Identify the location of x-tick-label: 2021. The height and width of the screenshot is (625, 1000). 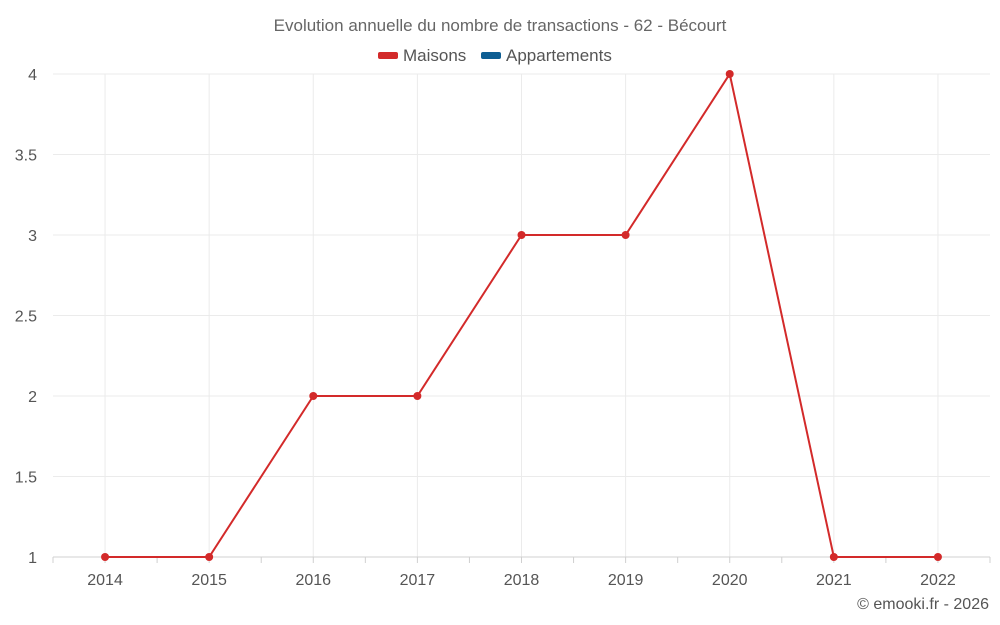
(834, 580).